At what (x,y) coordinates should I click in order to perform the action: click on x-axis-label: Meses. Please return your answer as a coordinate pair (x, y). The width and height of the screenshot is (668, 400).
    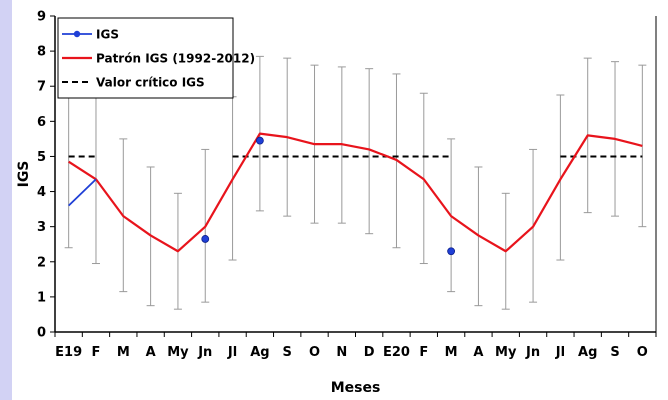
    Looking at the image, I should click on (356, 388).